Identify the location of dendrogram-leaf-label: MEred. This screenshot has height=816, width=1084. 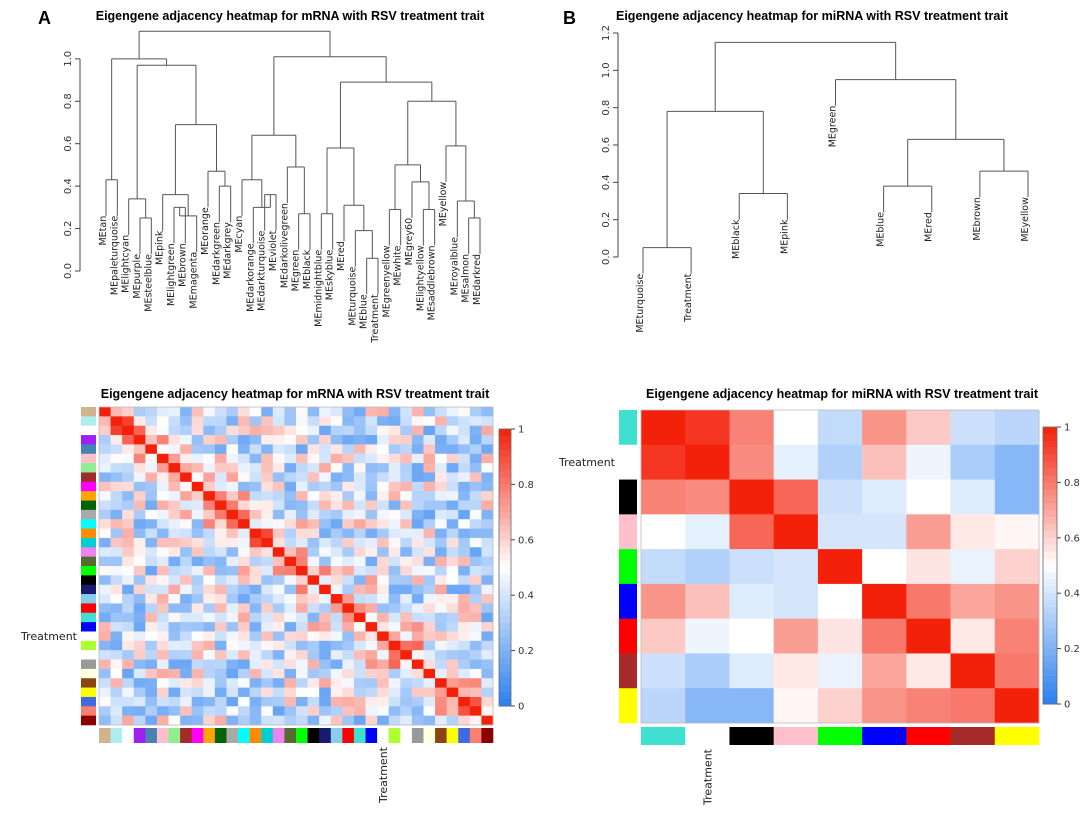
(929, 227).